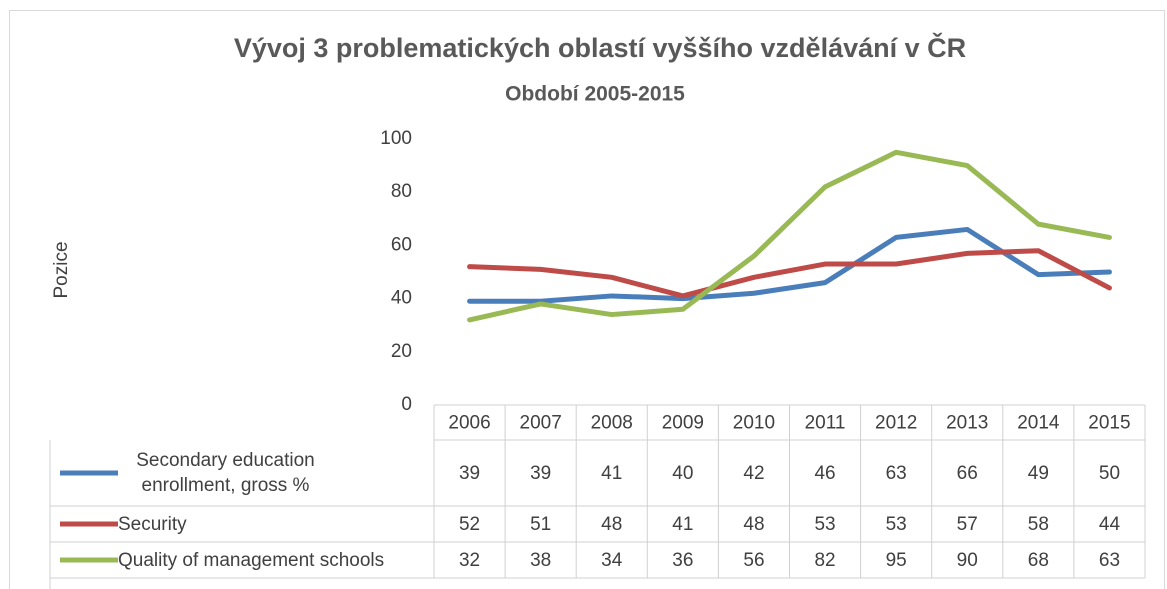 The width and height of the screenshot is (1167, 589). Describe the element at coordinates (967, 524) in the screenshot. I see `table-value: 57` at that location.